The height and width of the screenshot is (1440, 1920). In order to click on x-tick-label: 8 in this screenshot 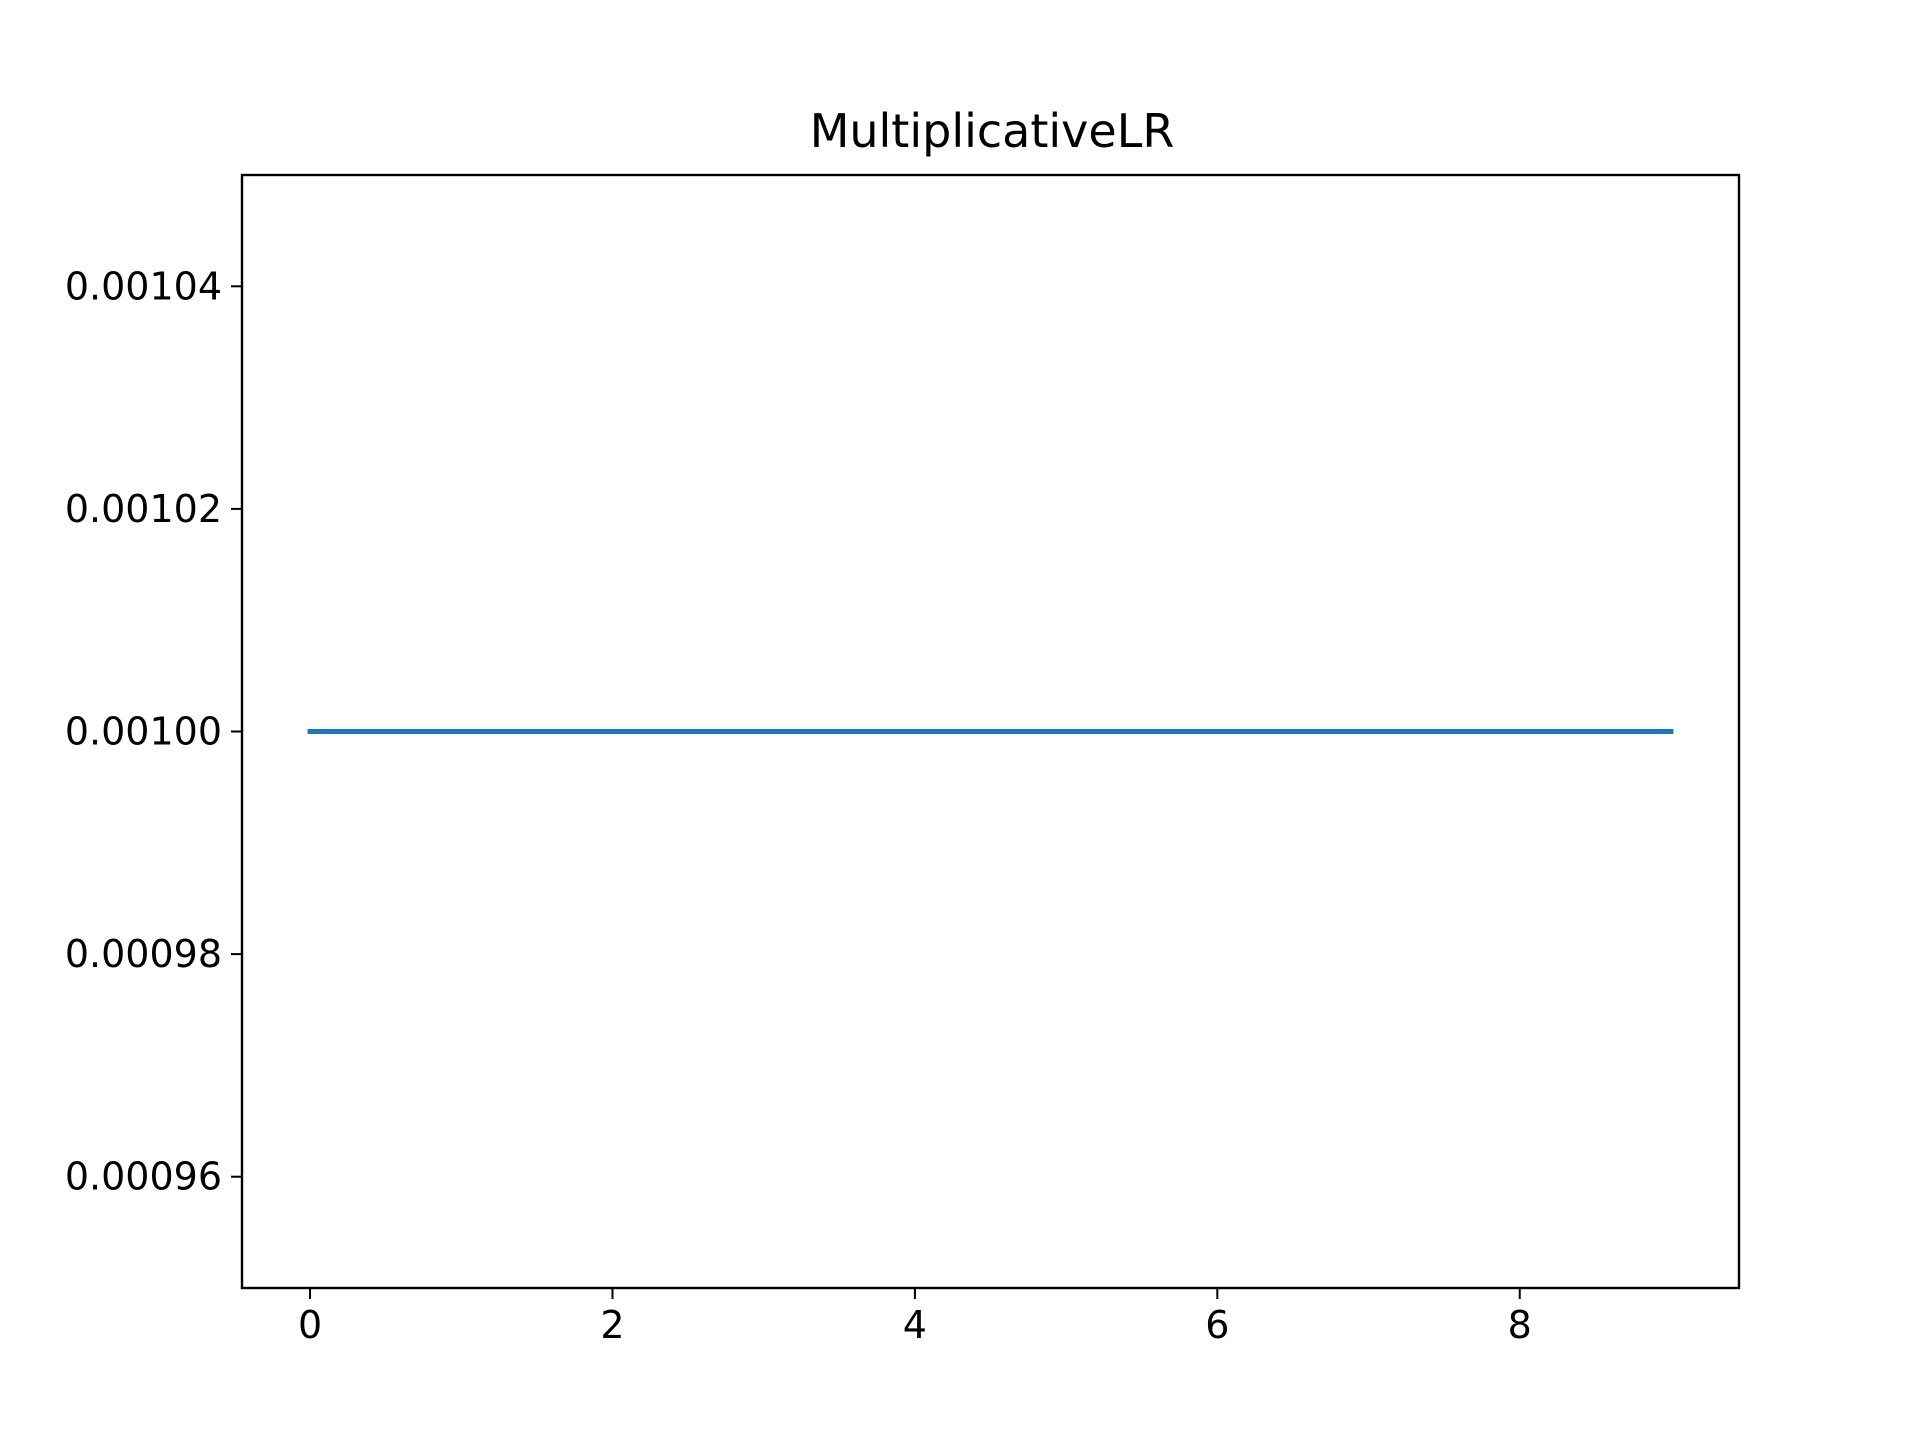, I will do `click(1520, 1325)`.